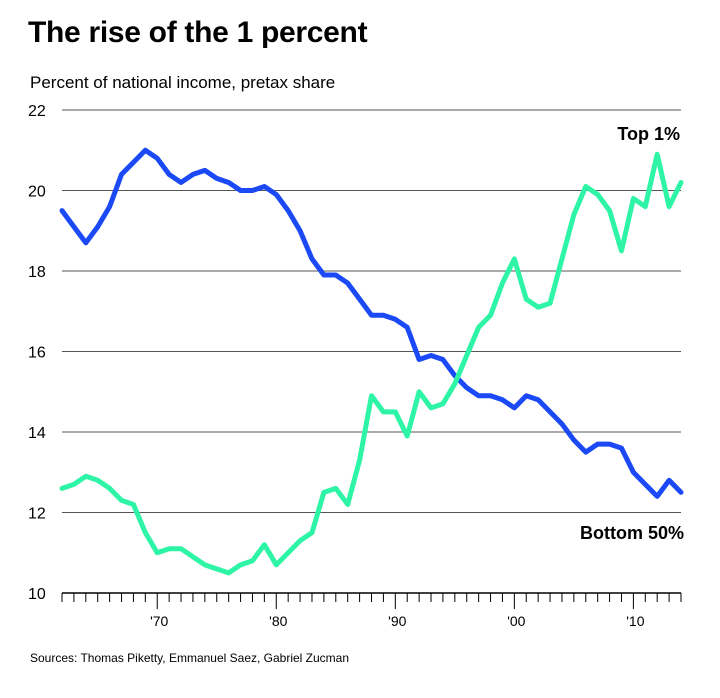 This screenshot has width=720, height=698. Describe the element at coordinates (635, 621) in the screenshot. I see `x-tick-label: '10` at that location.